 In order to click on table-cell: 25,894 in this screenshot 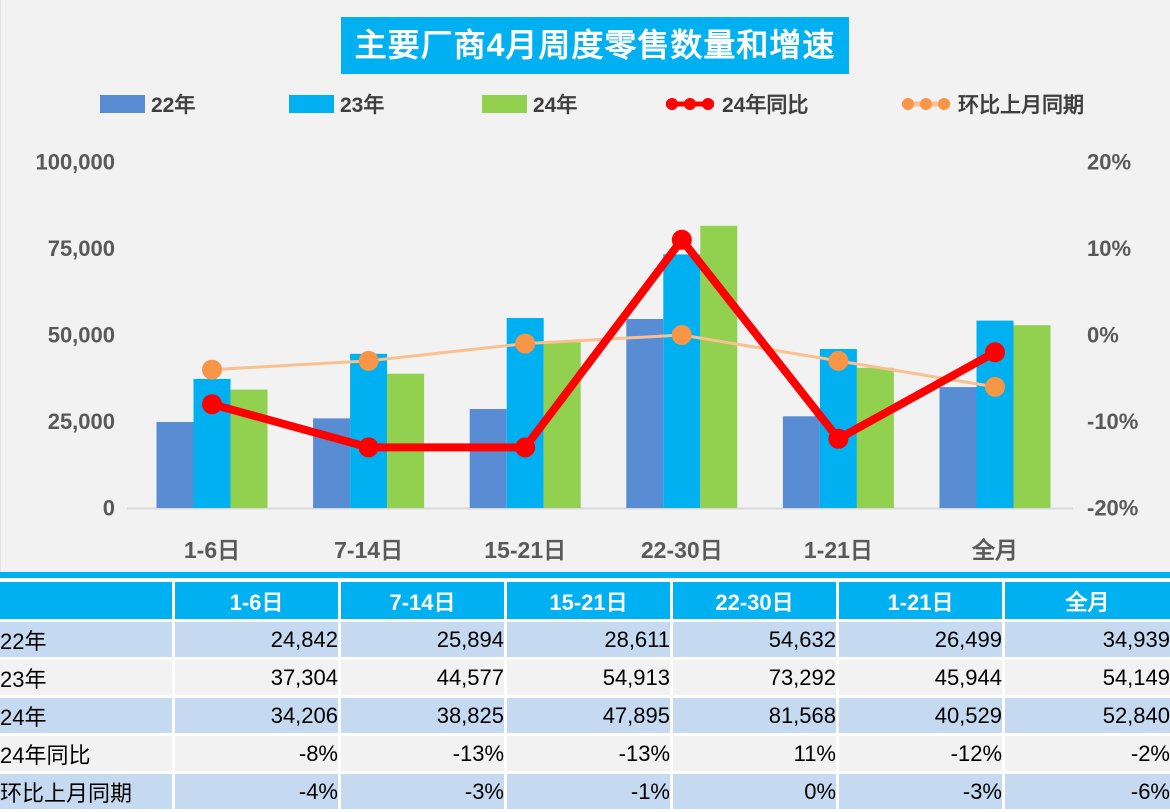, I will do `click(421, 639)`.